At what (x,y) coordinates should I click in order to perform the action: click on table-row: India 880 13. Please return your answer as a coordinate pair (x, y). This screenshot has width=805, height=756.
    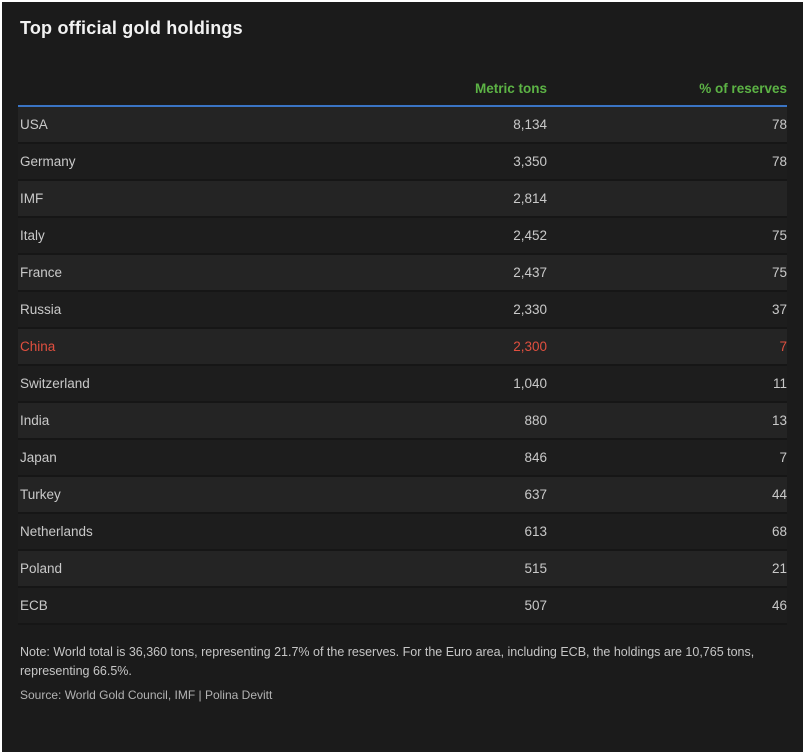
    Looking at the image, I should click on (402, 421).